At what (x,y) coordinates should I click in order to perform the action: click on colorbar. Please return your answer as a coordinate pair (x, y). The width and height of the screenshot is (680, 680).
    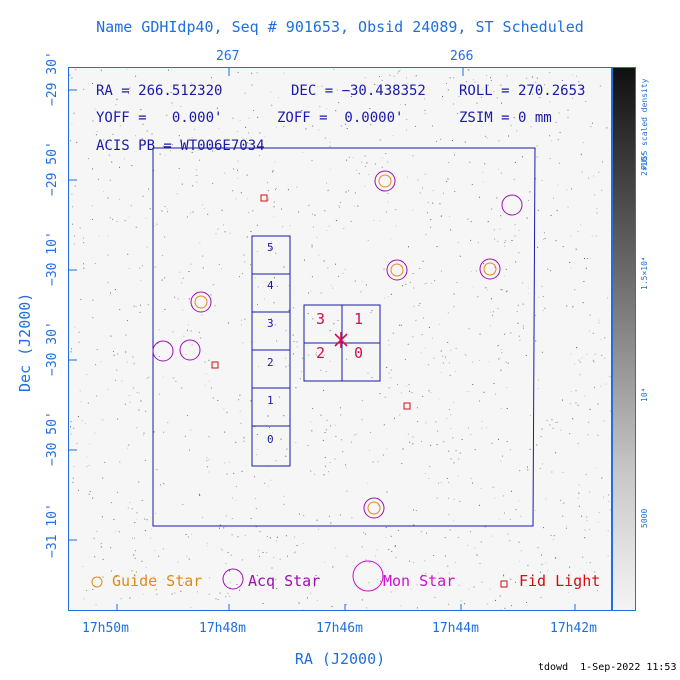
    Looking at the image, I should click on (624, 339).